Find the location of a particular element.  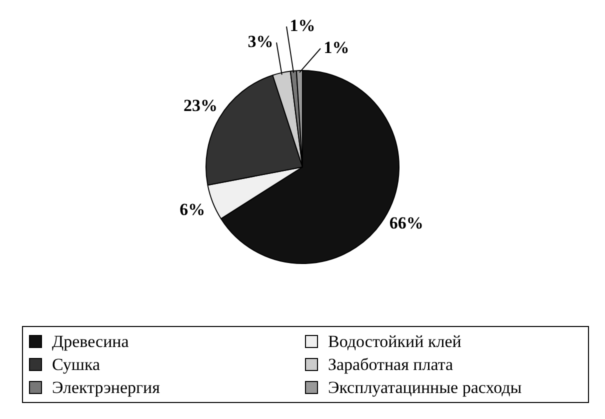

data-label: 6% is located at coordinates (193, 210).